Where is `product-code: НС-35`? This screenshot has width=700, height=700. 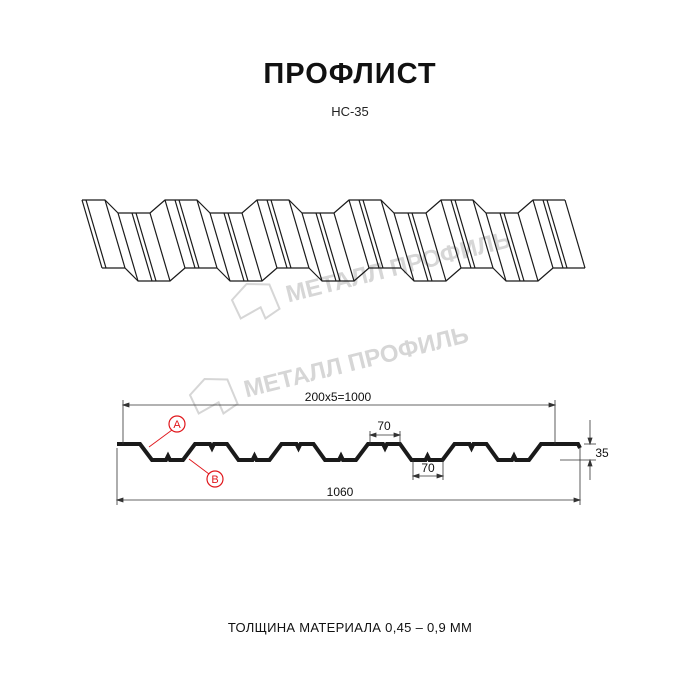
product-code: НС-35 is located at coordinates (350, 111).